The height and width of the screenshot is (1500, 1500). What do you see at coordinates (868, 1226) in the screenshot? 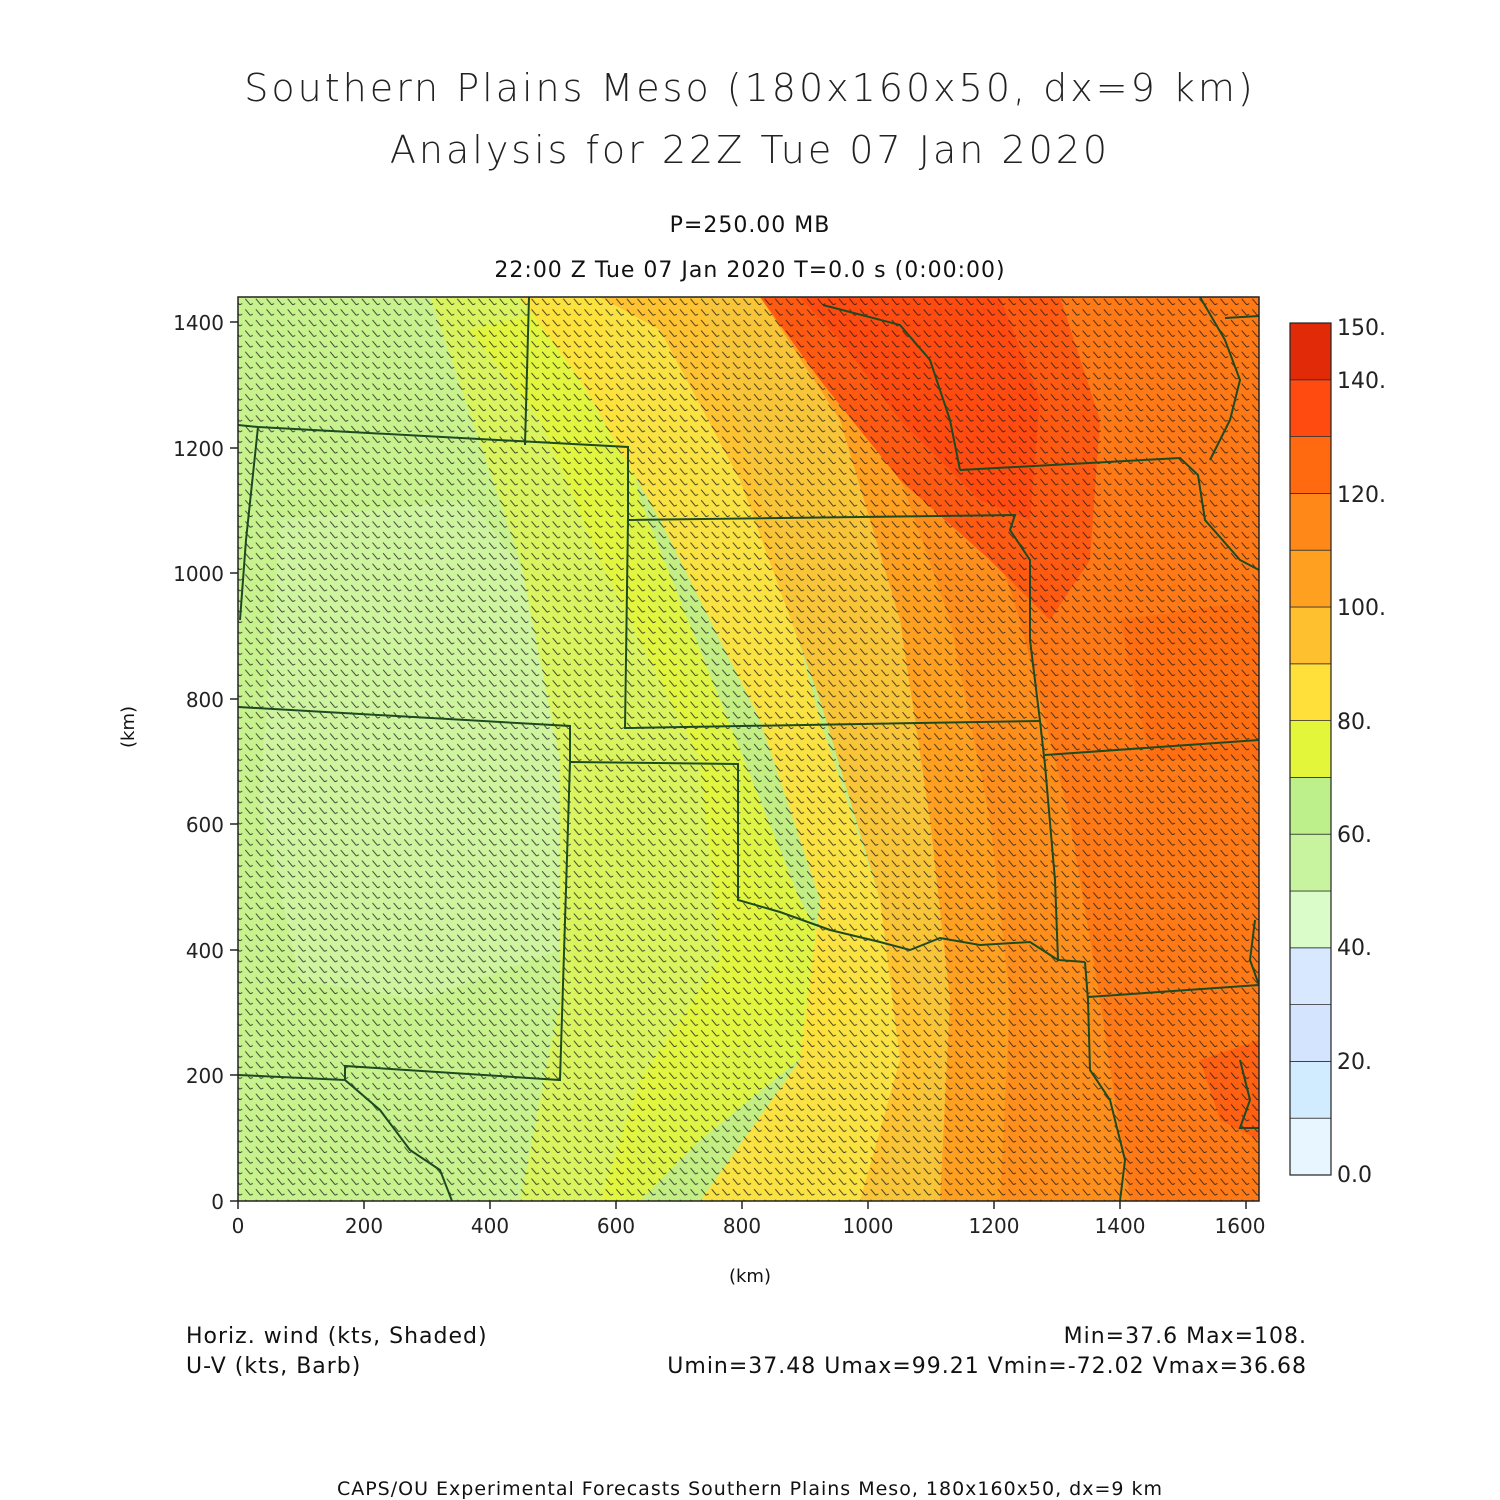
I see `x-tick-1000: 1000` at bounding box center [868, 1226].